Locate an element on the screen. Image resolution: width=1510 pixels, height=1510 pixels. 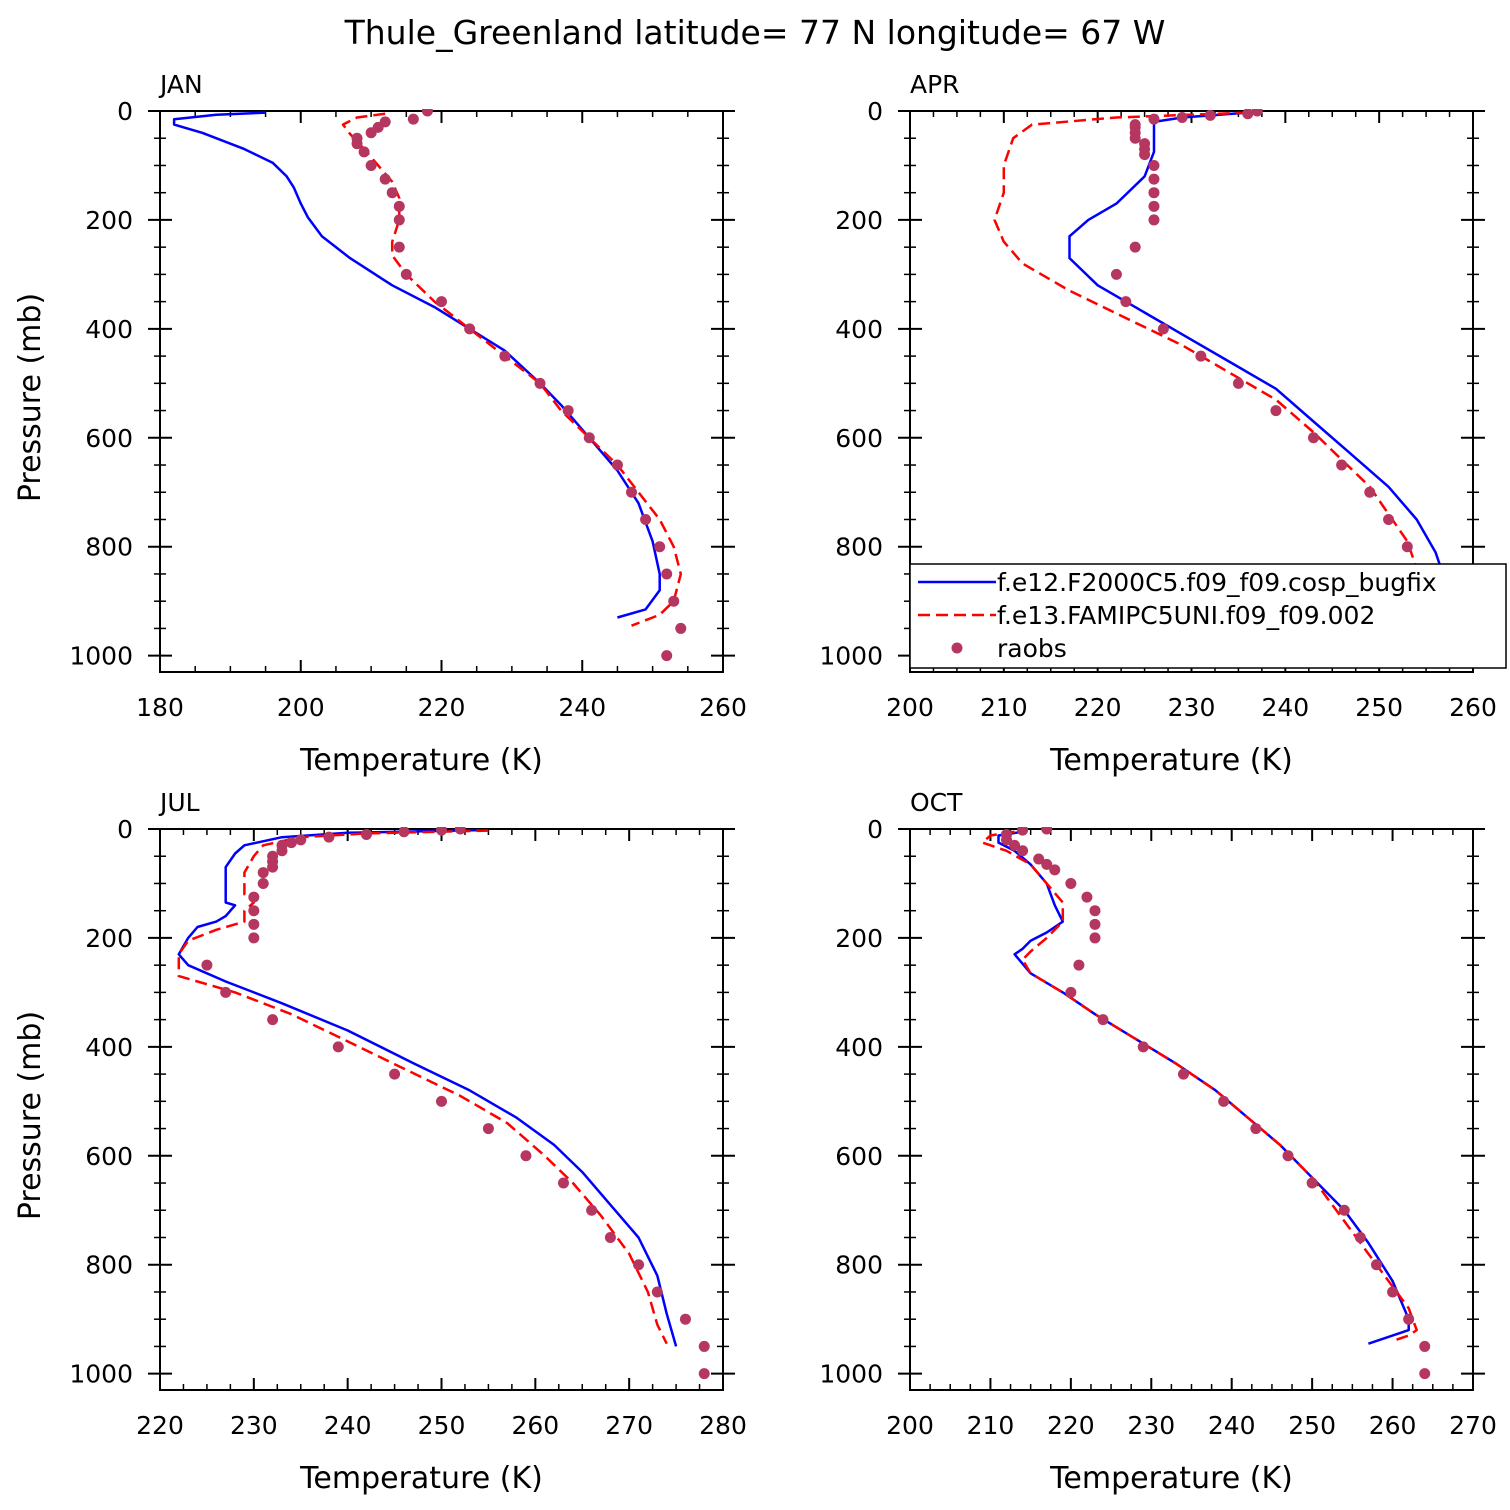
x-tick-label: 210 is located at coordinates (1004, 707).